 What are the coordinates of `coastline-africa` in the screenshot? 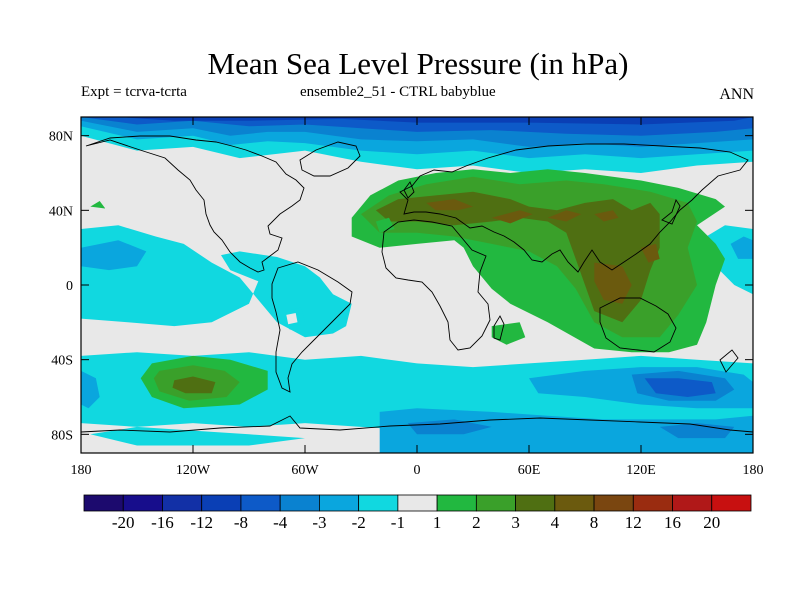 It's located at (436, 285).